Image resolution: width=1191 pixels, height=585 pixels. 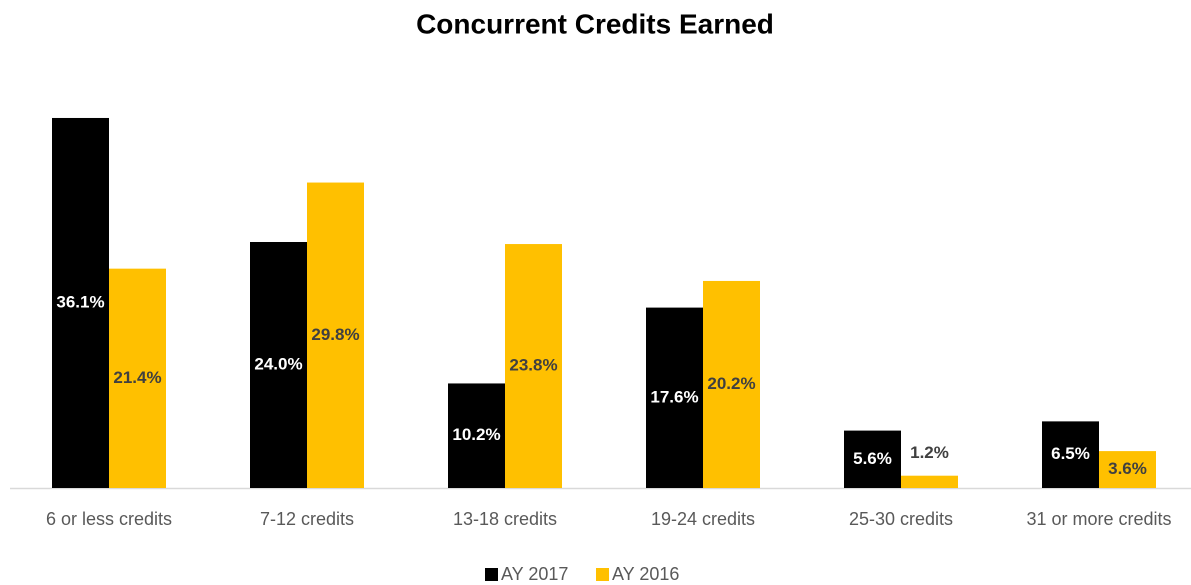 I want to click on x-tick-label: 7-12 credits, so click(x=307, y=519).